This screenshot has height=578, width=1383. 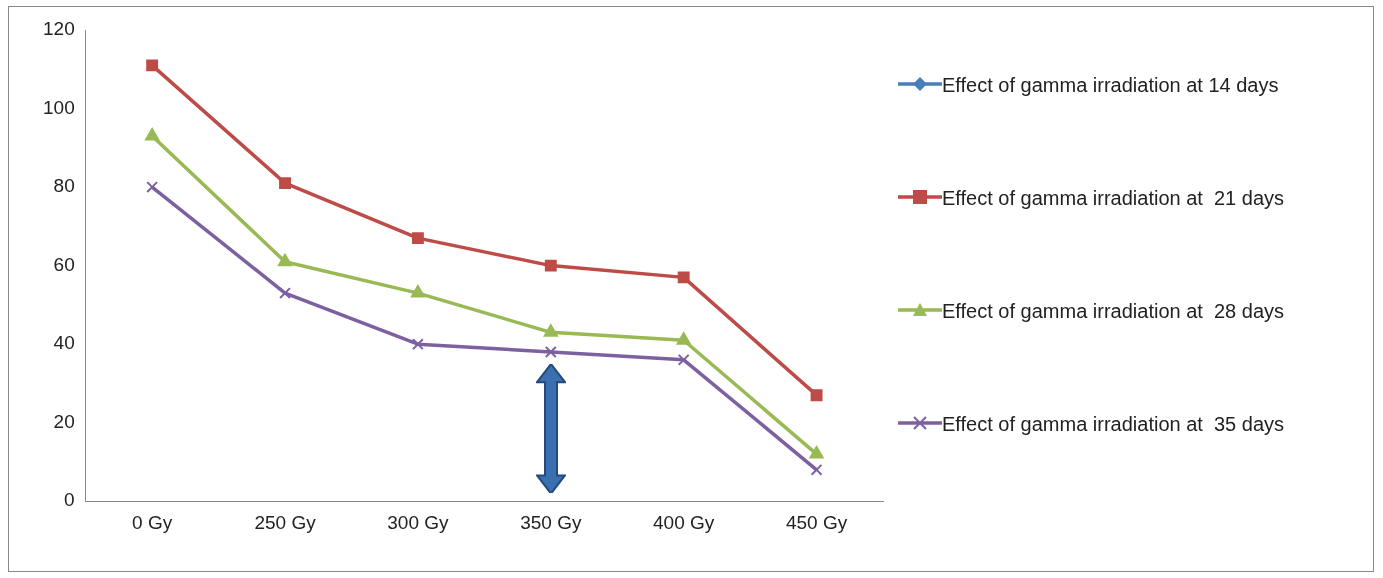 I want to click on x-tick-label: 300 Gy, so click(x=418, y=522).